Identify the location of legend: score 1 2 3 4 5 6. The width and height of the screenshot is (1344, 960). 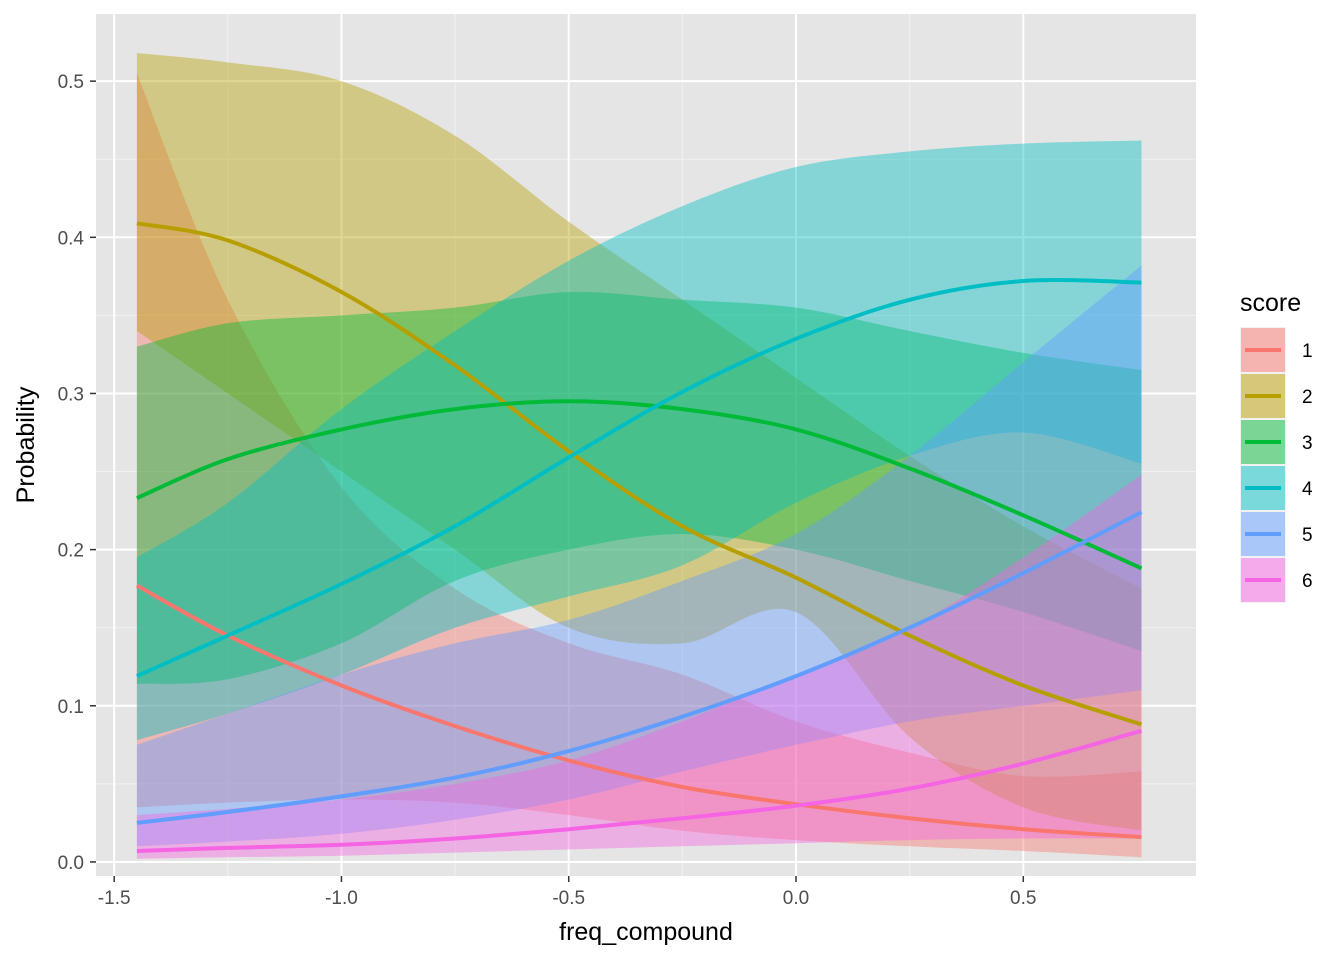
(1276, 446).